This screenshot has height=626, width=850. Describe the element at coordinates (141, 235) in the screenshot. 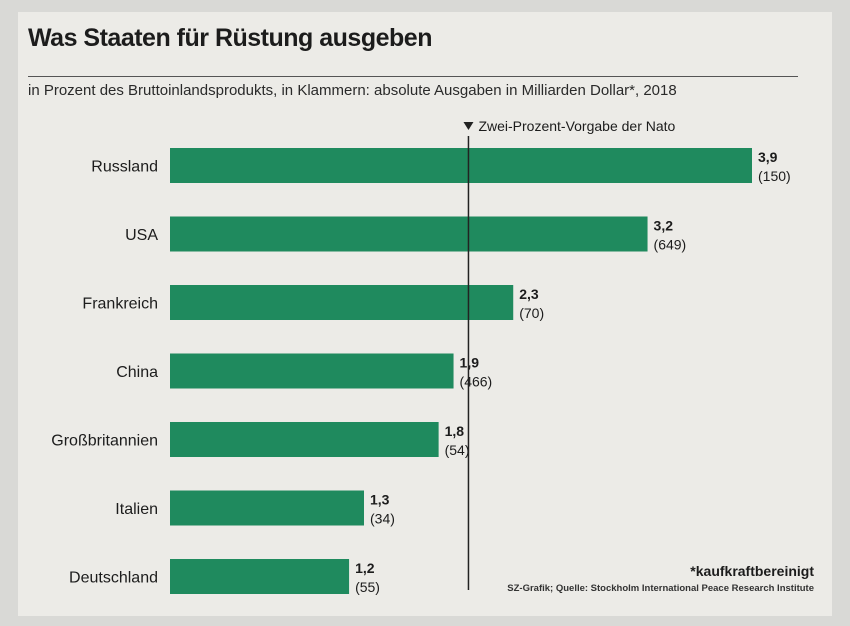

I see `category-label-1: USA` at that location.